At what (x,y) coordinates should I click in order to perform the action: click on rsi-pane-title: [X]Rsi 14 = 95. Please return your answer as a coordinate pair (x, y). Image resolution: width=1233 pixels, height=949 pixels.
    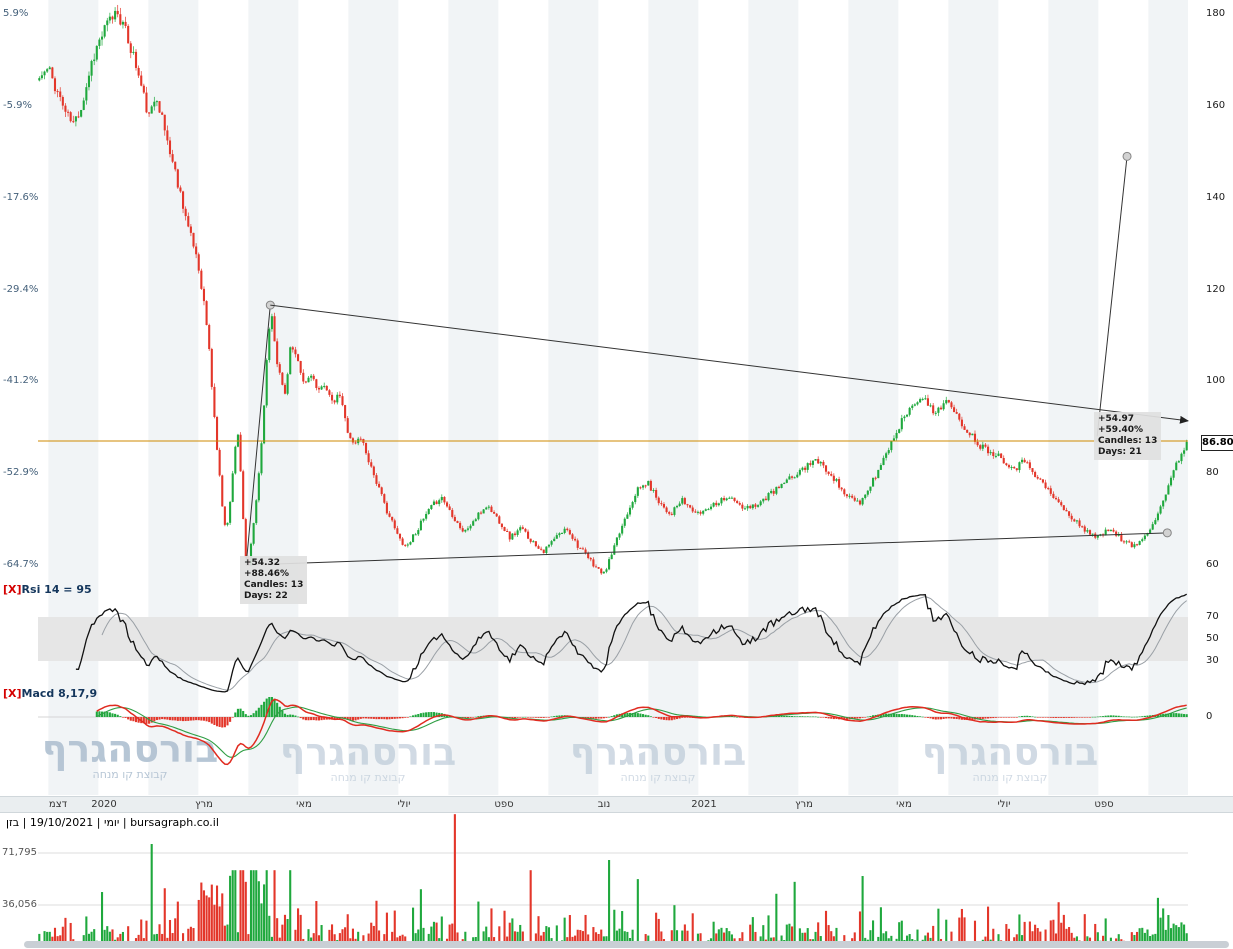
    Looking at the image, I should click on (47, 589).